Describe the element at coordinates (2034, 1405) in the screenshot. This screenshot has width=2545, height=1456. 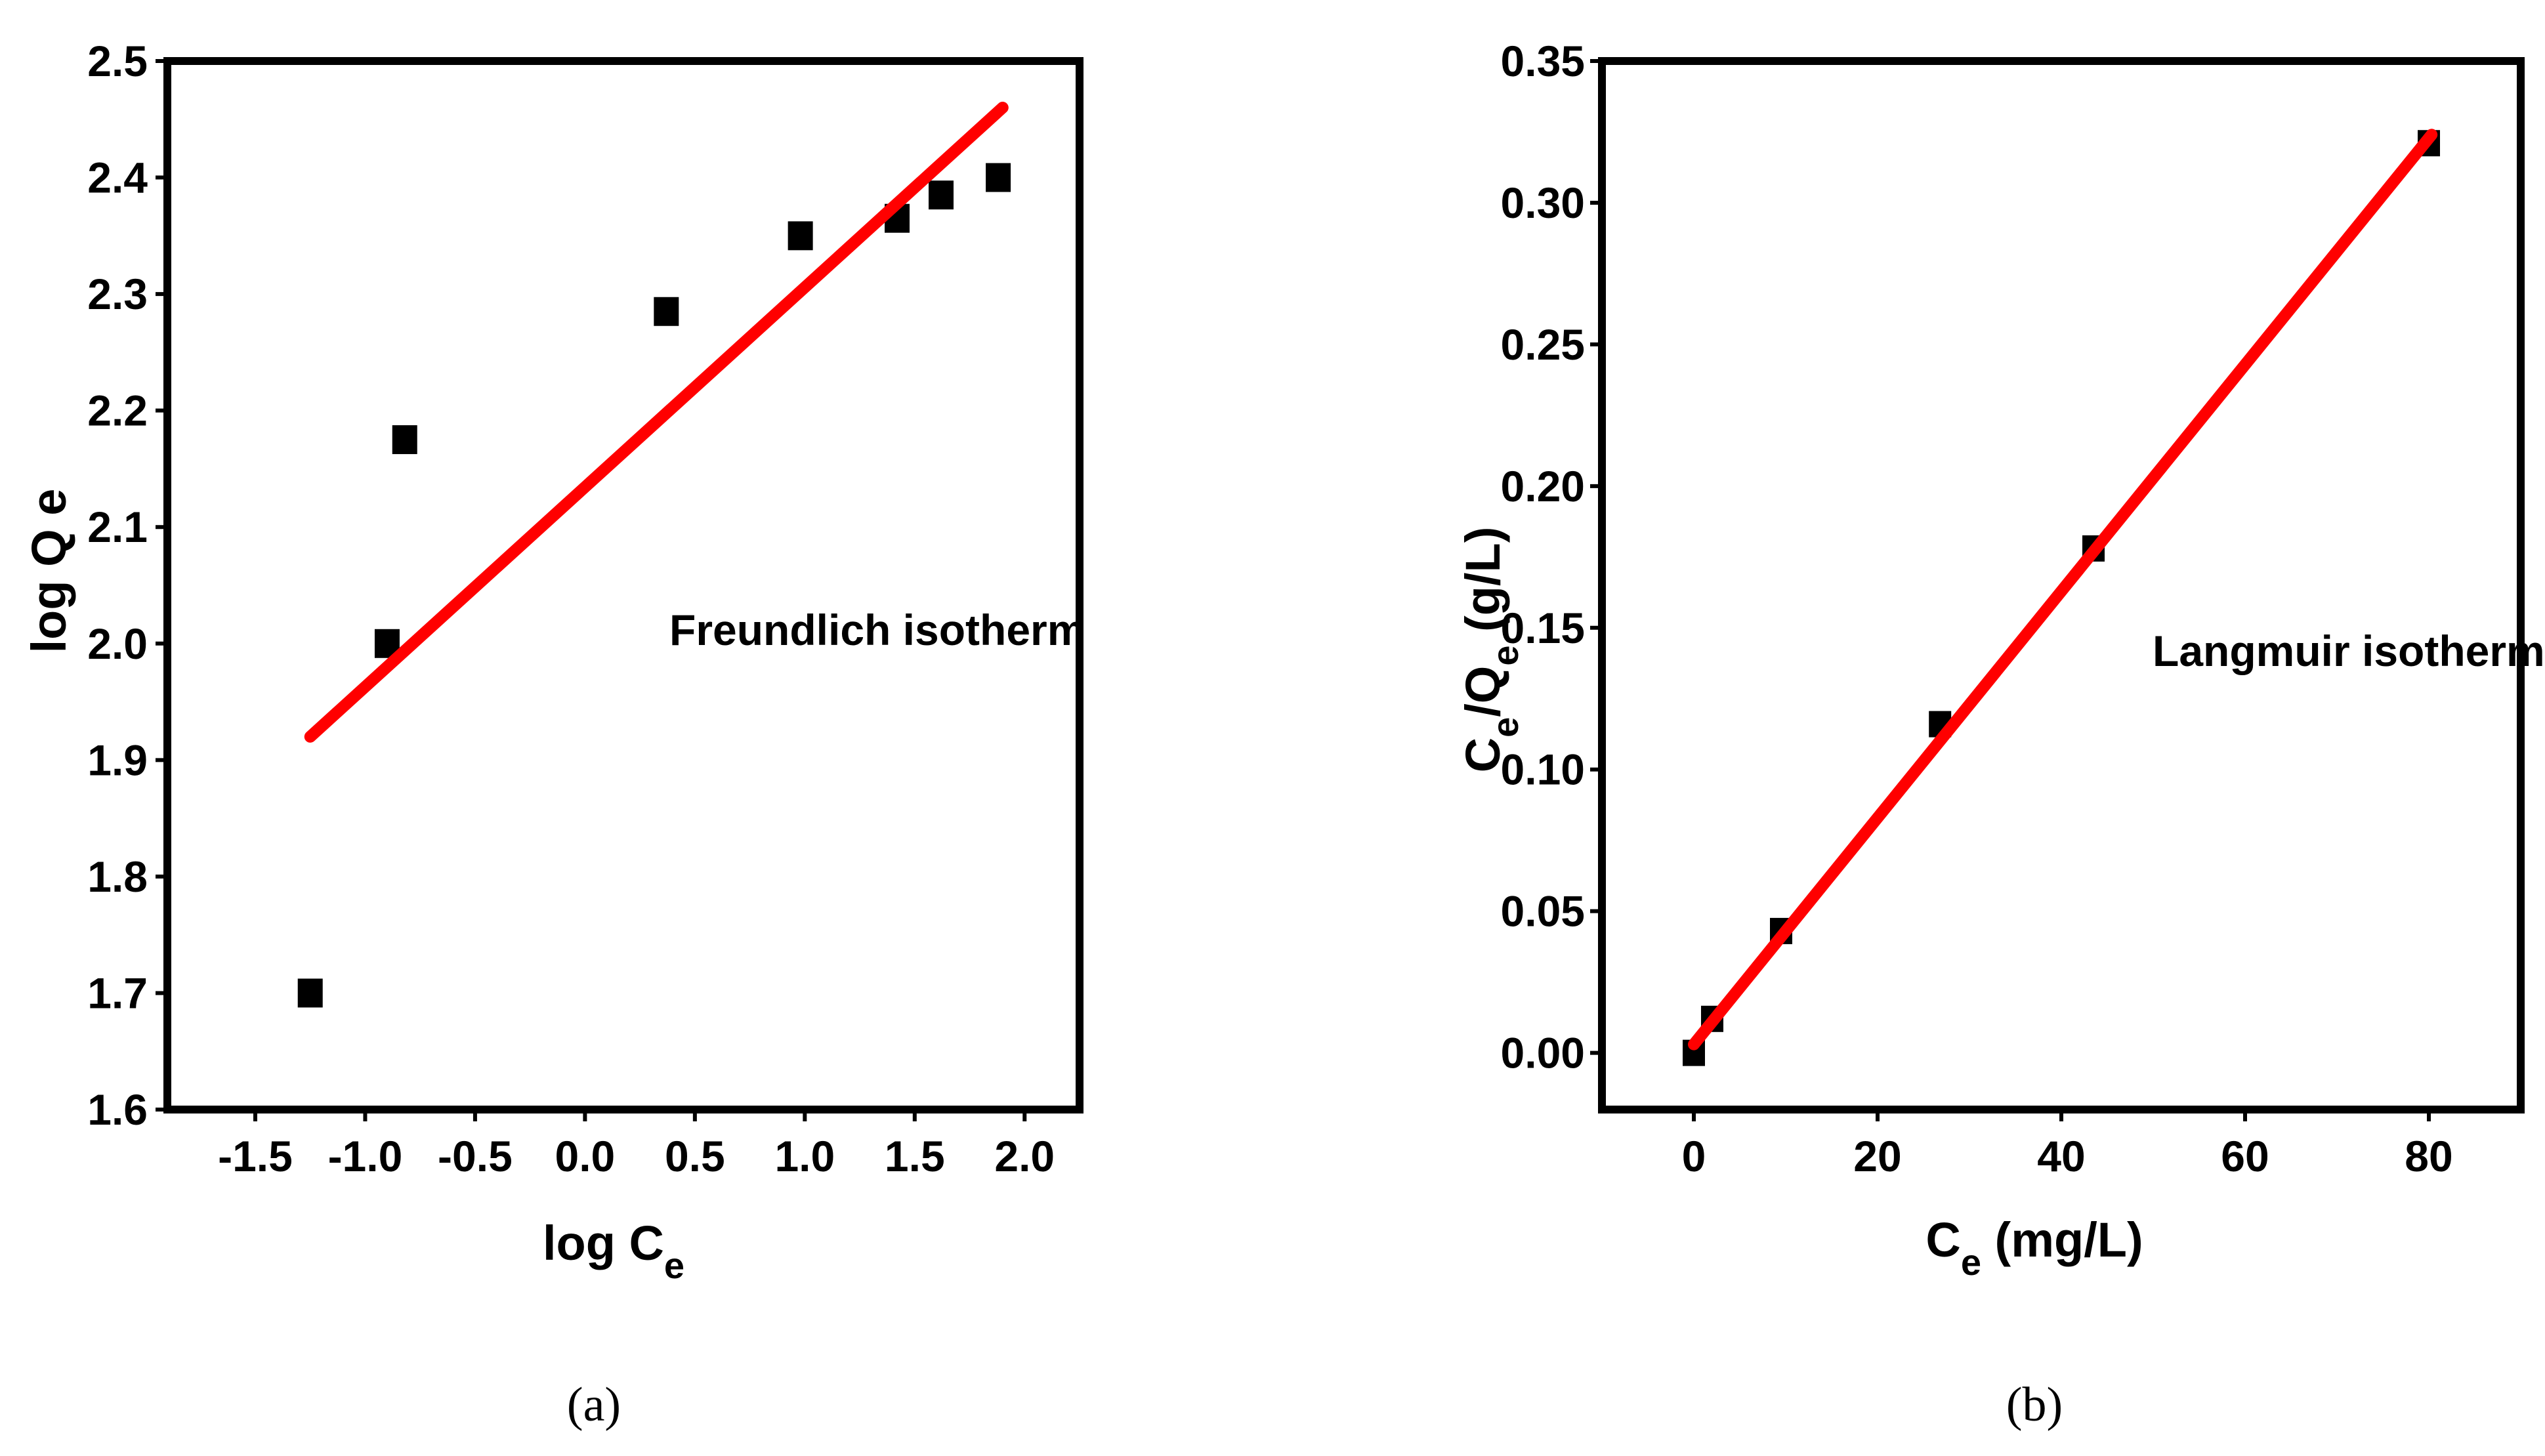
I see `panel-caption: (b)` at that location.